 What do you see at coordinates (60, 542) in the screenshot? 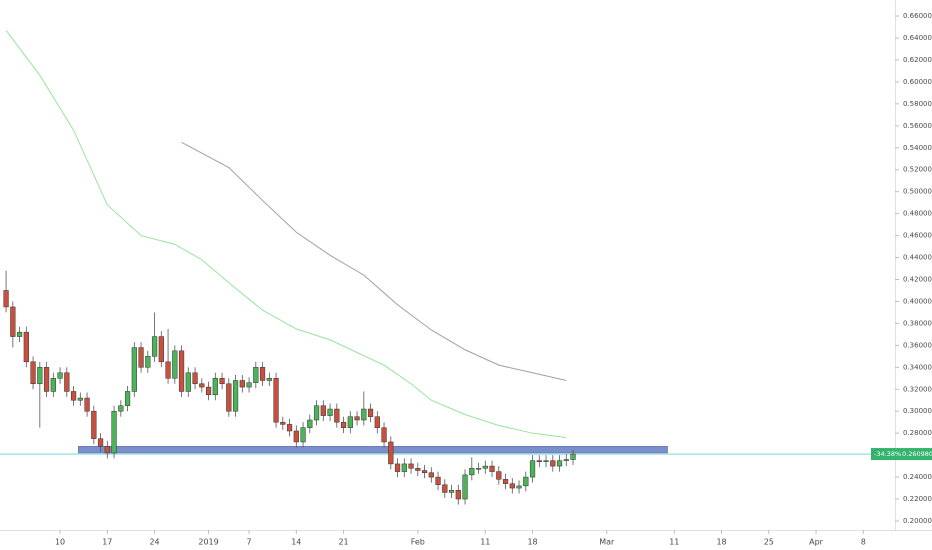
I see `x-tick-label: 10` at bounding box center [60, 542].